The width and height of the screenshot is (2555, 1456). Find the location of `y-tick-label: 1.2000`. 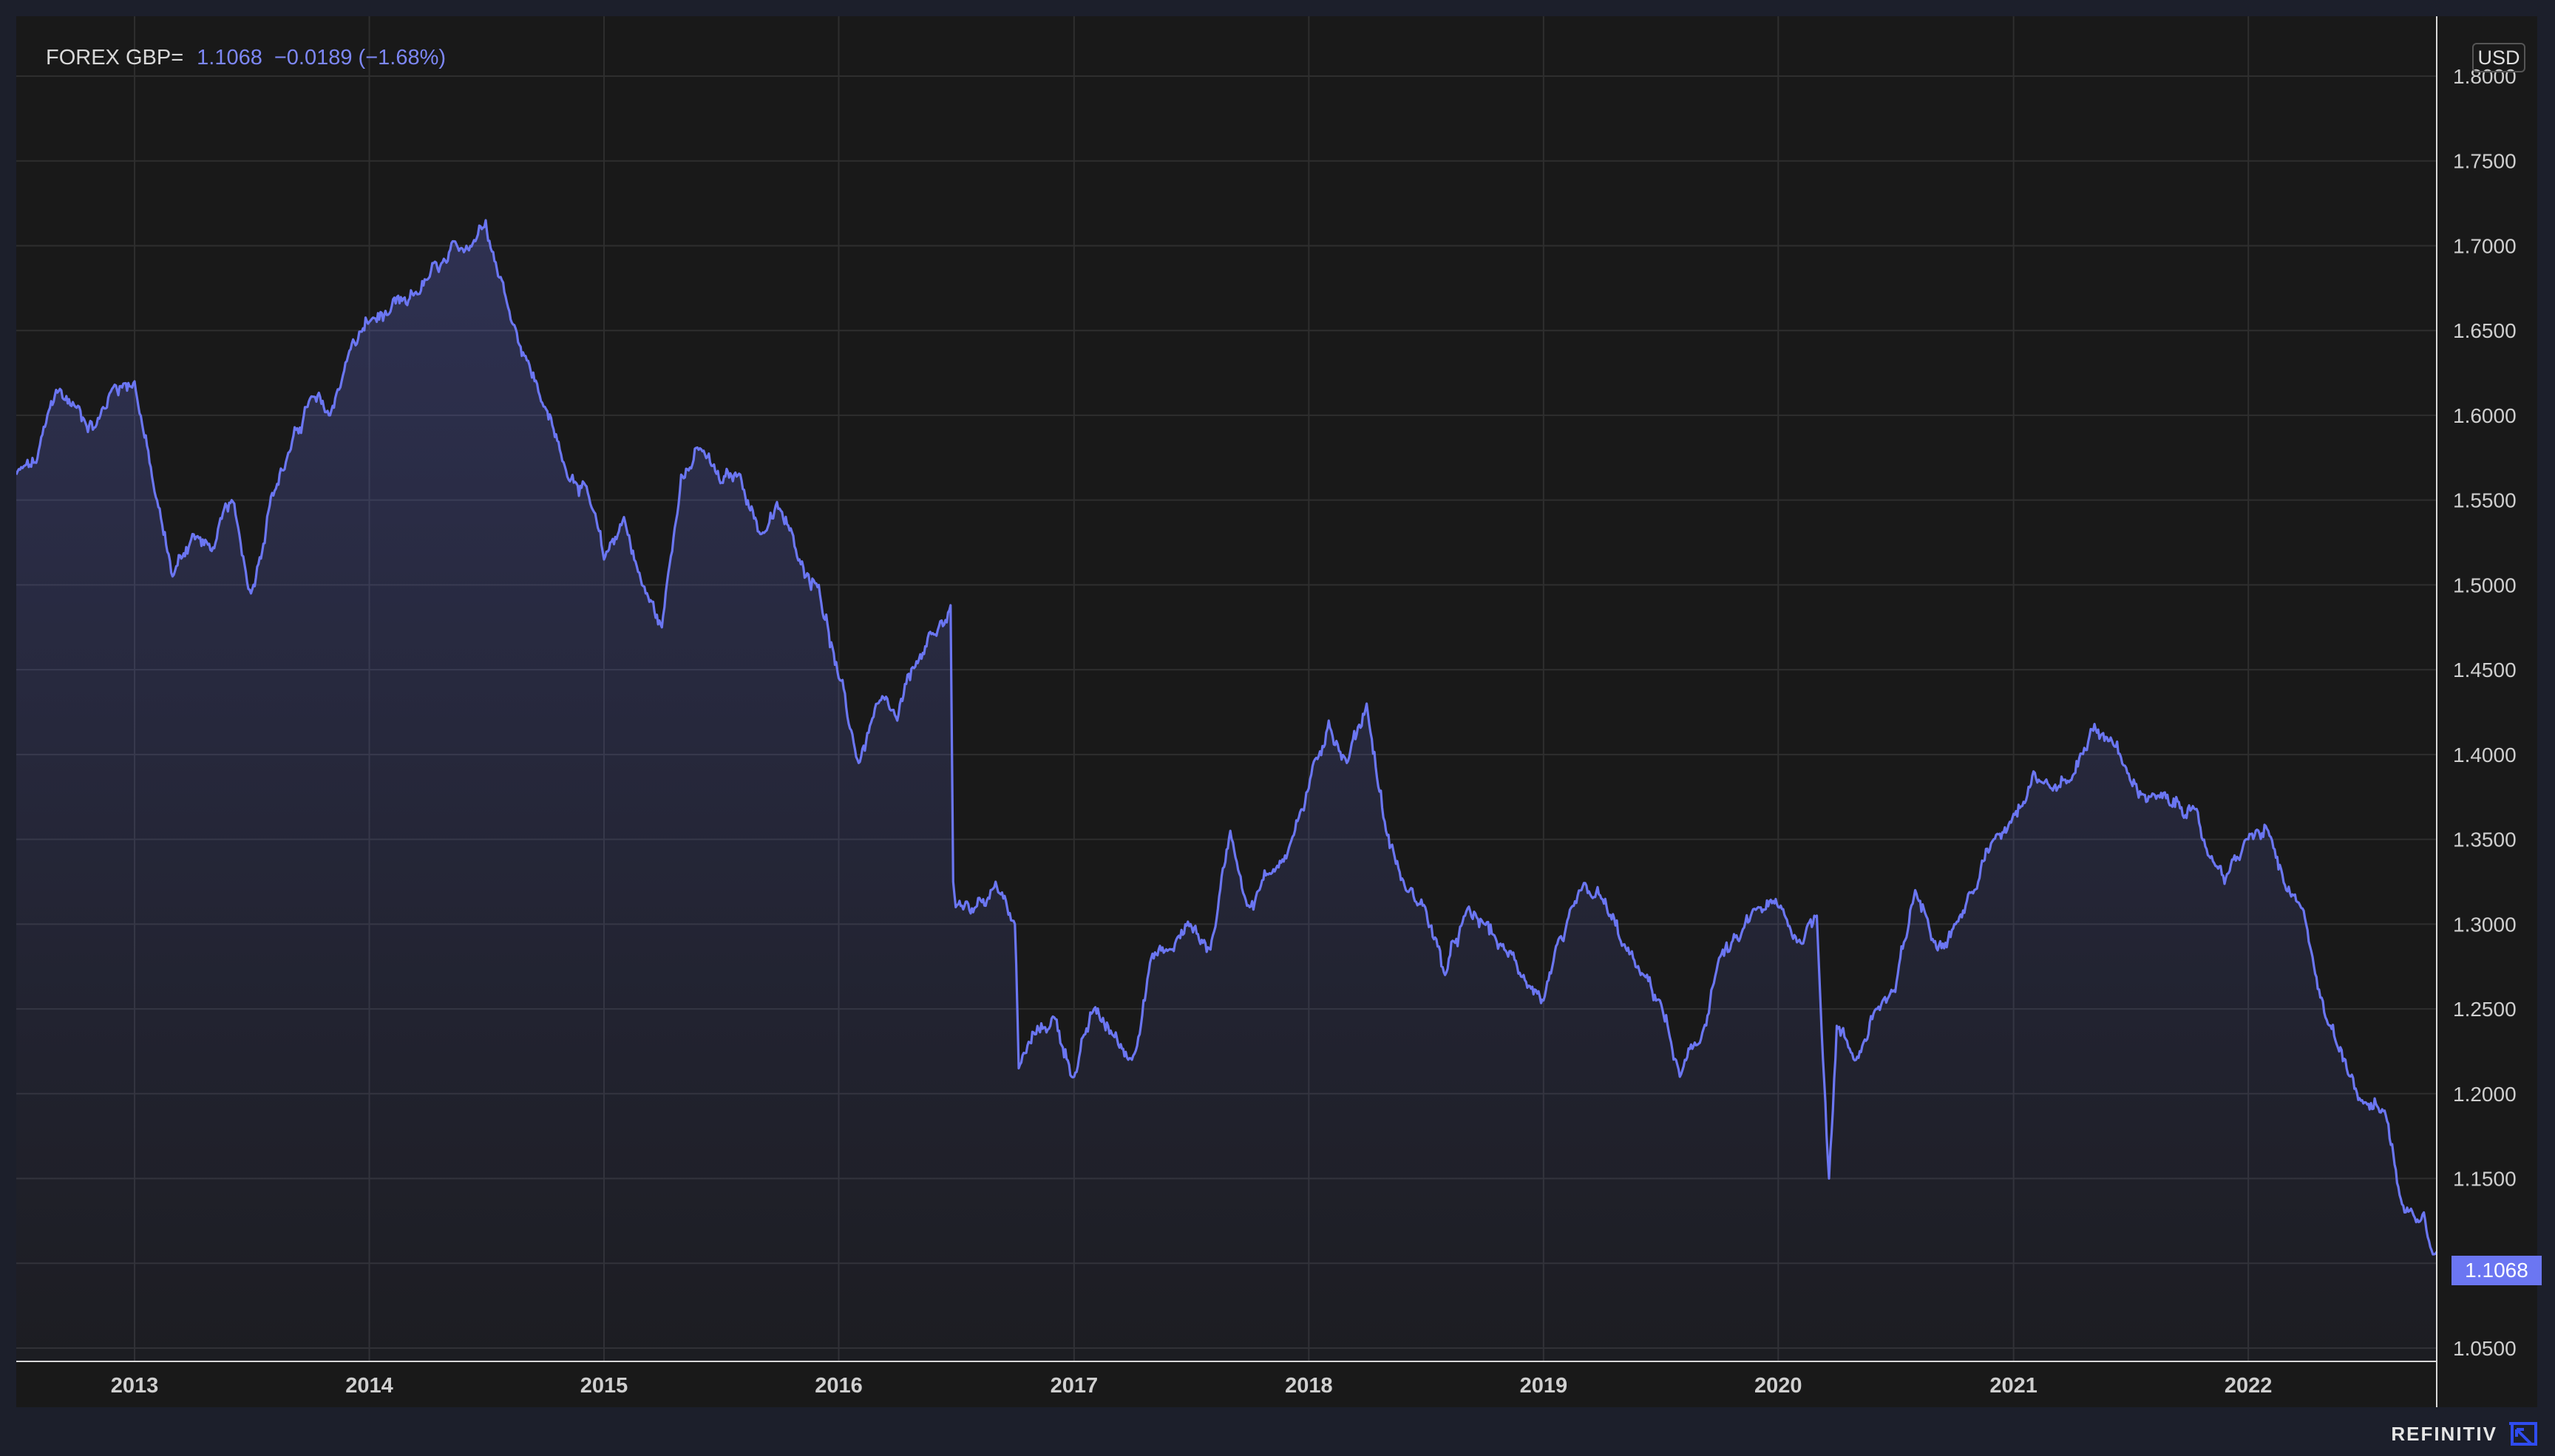

y-tick-label: 1.2000 is located at coordinates (2485, 1094).